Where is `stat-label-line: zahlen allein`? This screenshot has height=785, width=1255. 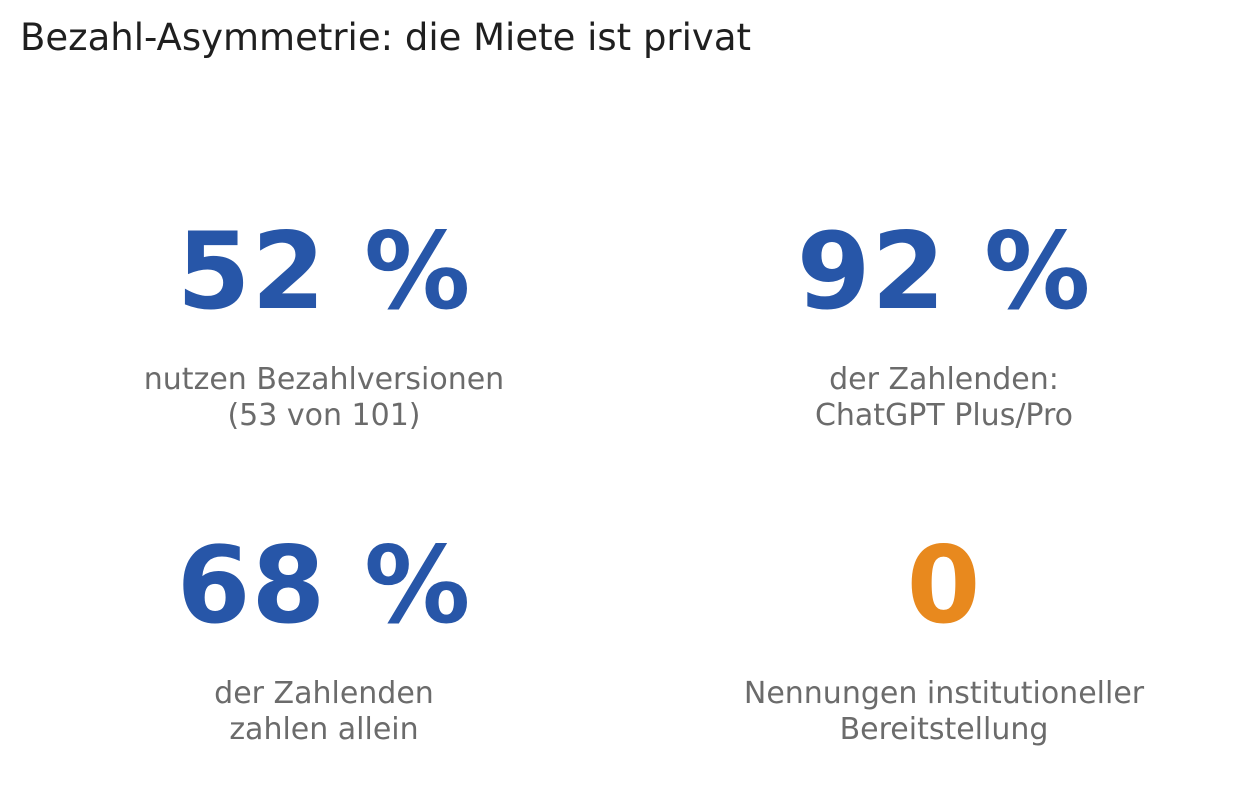 stat-label-line: zahlen allein is located at coordinates (324, 729).